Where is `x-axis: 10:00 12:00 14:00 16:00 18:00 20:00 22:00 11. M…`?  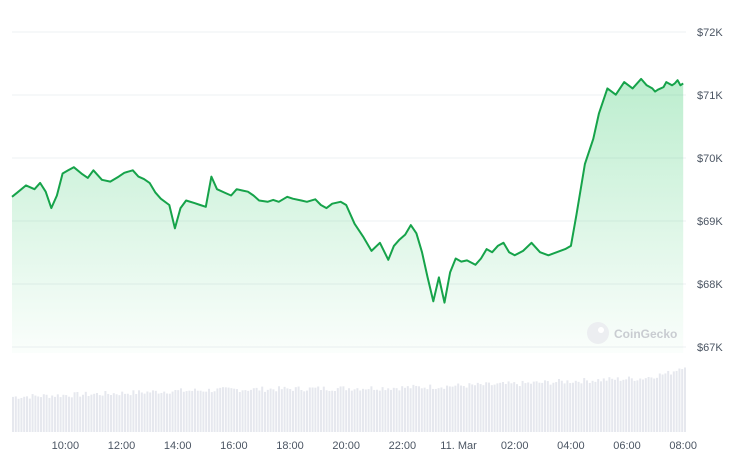
x-axis: 10:00 12:00 14:00 16:00 18:00 20:00 22:00 11. M… is located at coordinates (374, 446).